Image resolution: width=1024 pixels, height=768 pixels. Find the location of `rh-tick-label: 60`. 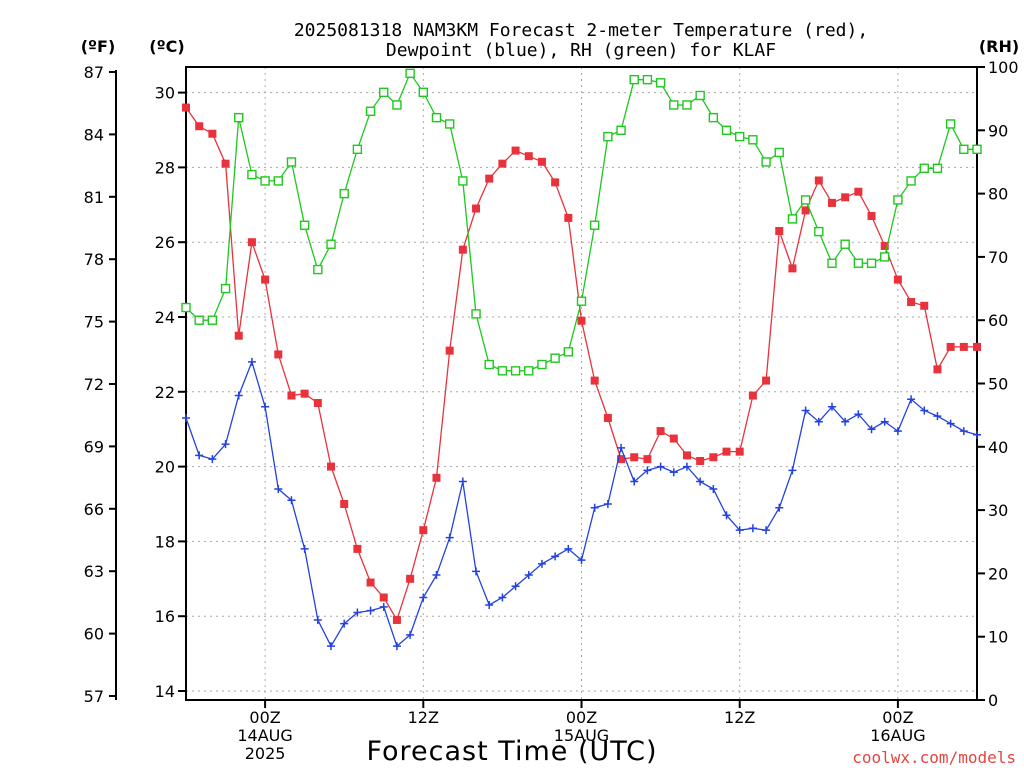

rh-tick-label: 60 is located at coordinates (998, 320).